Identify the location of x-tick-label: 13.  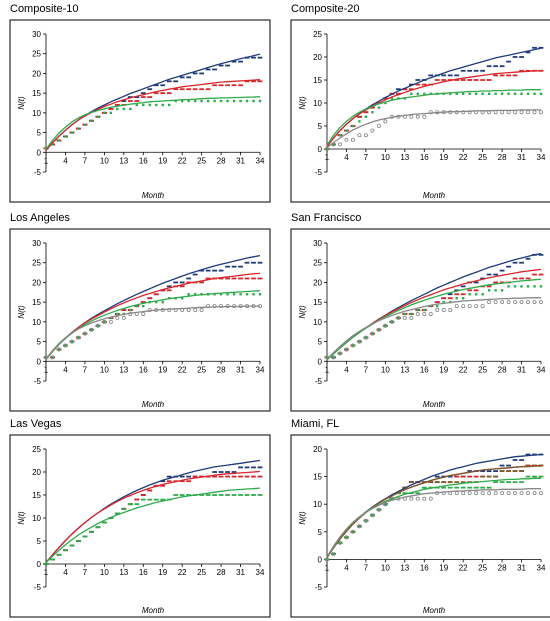
(123, 572).